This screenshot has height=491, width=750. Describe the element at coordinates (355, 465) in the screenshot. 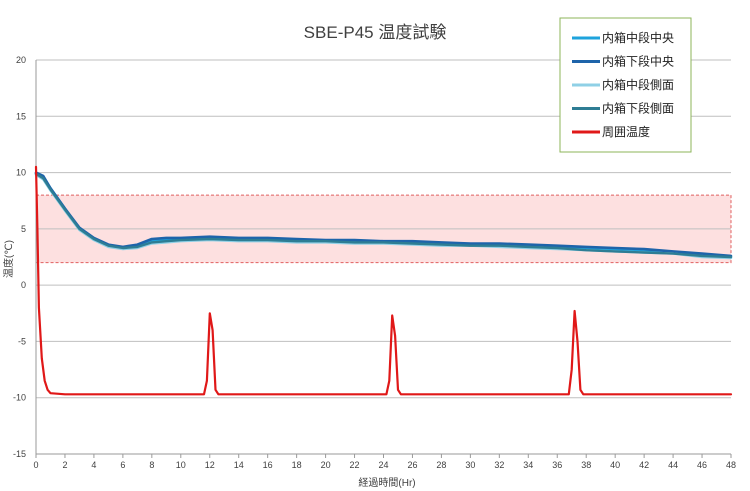

I see `x-tick-label: 22` at that location.